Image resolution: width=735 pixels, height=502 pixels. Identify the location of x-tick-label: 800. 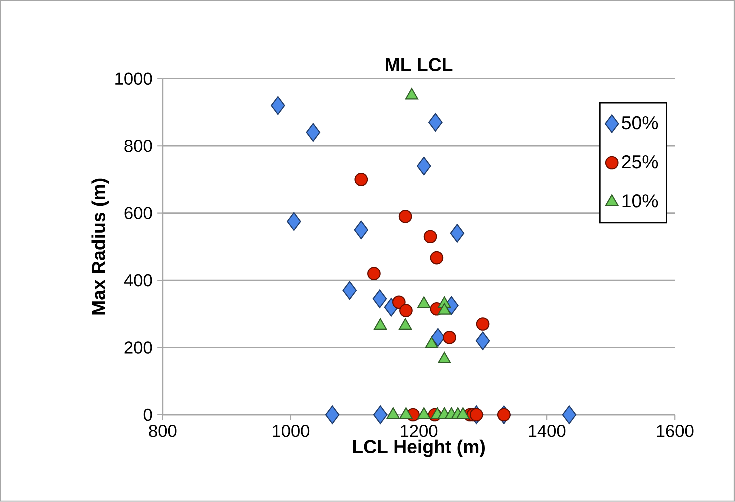
(163, 431).